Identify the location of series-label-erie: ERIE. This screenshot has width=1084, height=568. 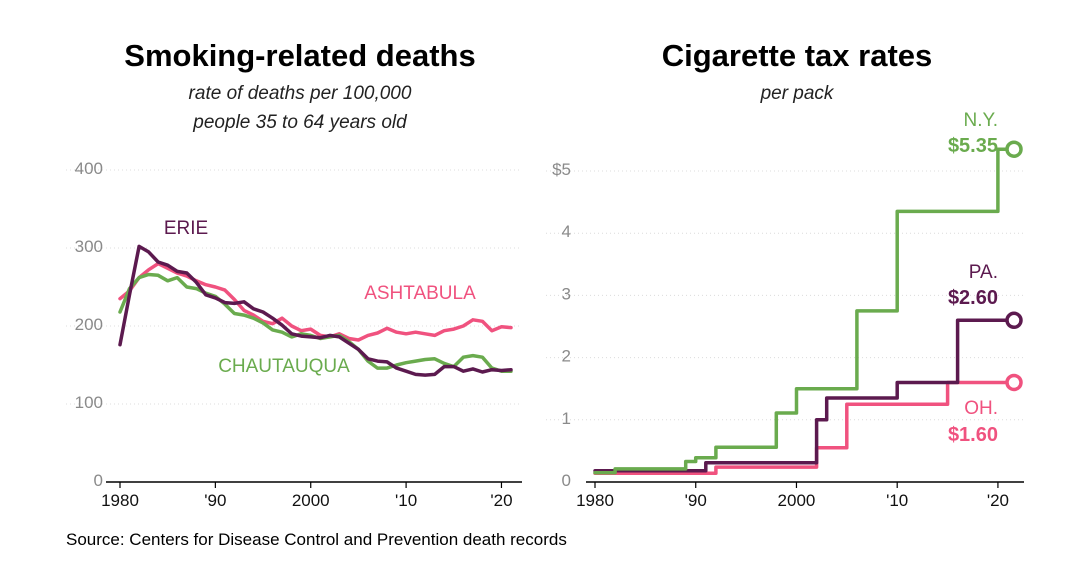
(186, 228).